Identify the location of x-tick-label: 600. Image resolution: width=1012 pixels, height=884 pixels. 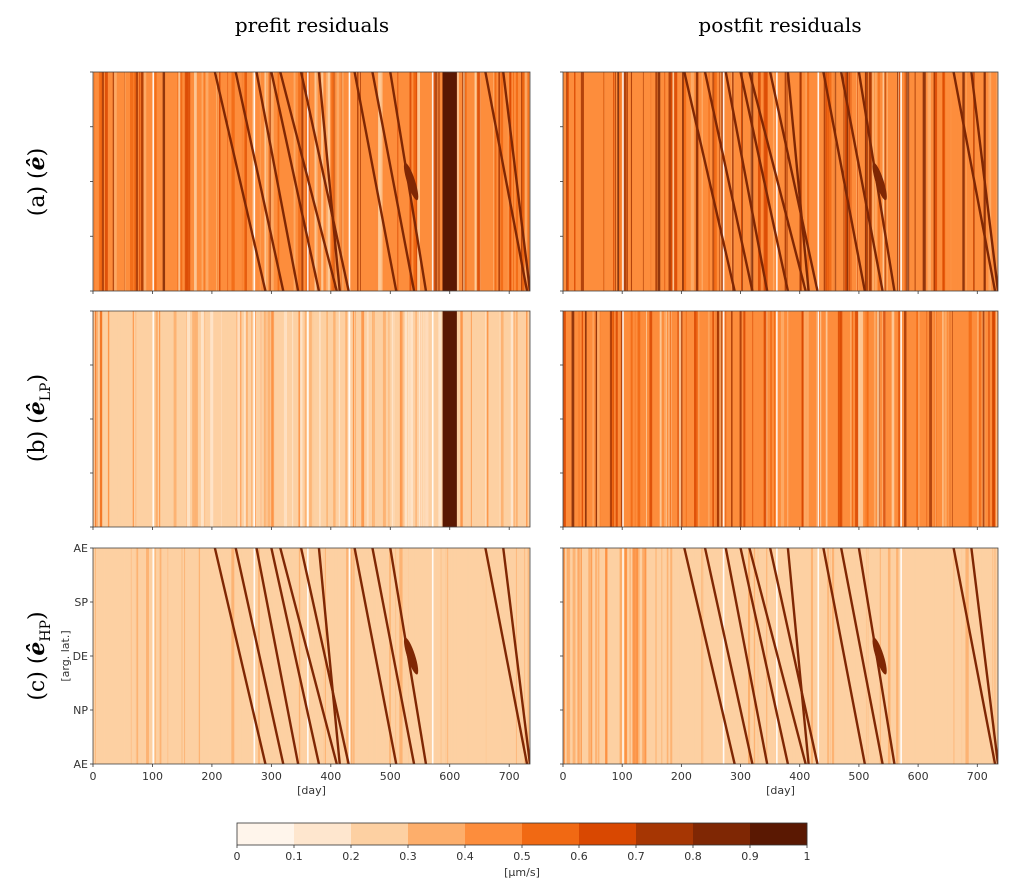
(449, 776).